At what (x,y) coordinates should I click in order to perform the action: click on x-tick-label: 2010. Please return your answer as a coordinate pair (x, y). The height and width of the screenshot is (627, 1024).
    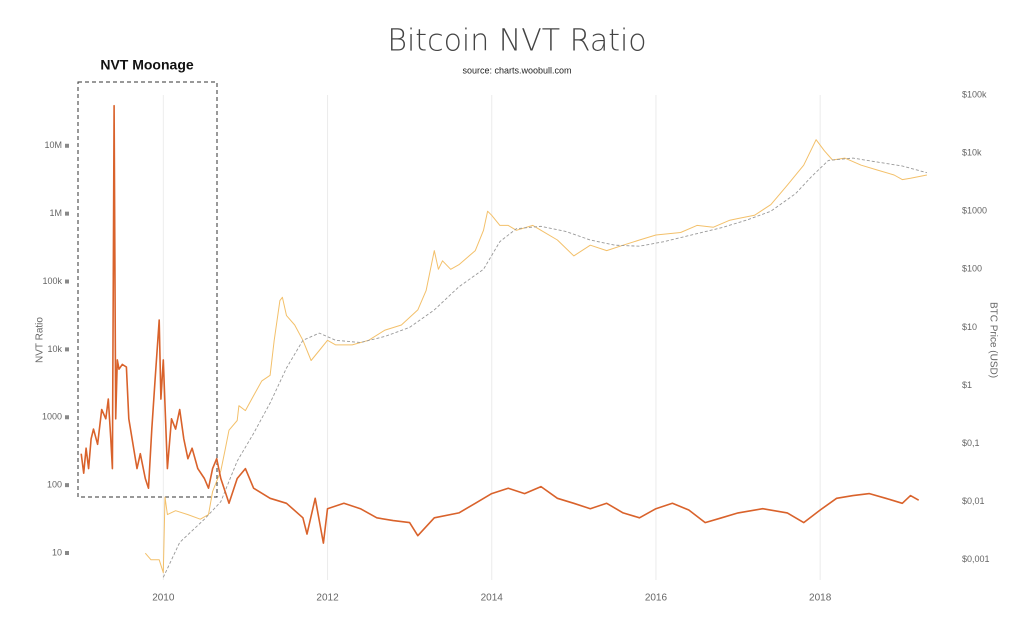
    Looking at the image, I should click on (163, 598).